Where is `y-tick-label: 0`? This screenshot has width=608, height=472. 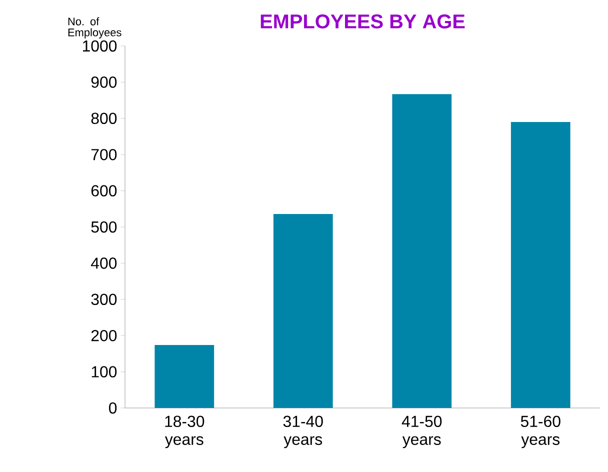
y-tick-label: 0 is located at coordinates (112, 408).